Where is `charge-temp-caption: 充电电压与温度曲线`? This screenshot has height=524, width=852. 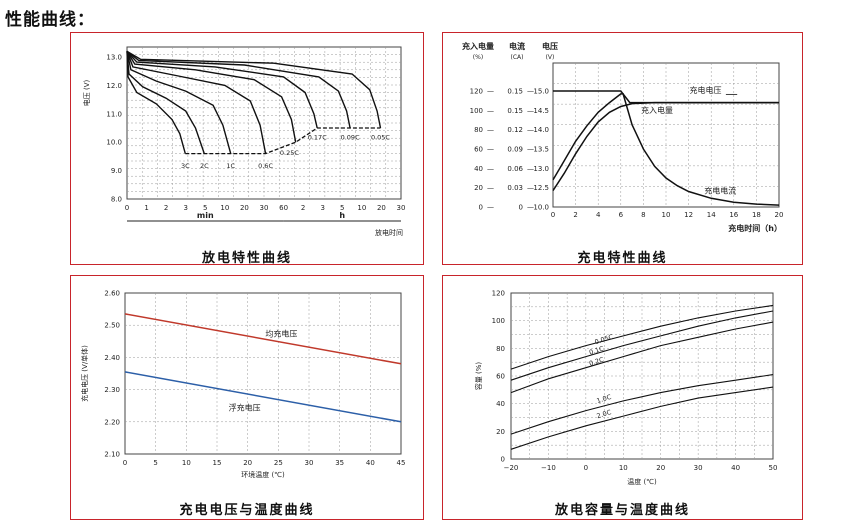 charge-temp-caption: 充电电压与温度曲线 is located at coordinates (247, 510).